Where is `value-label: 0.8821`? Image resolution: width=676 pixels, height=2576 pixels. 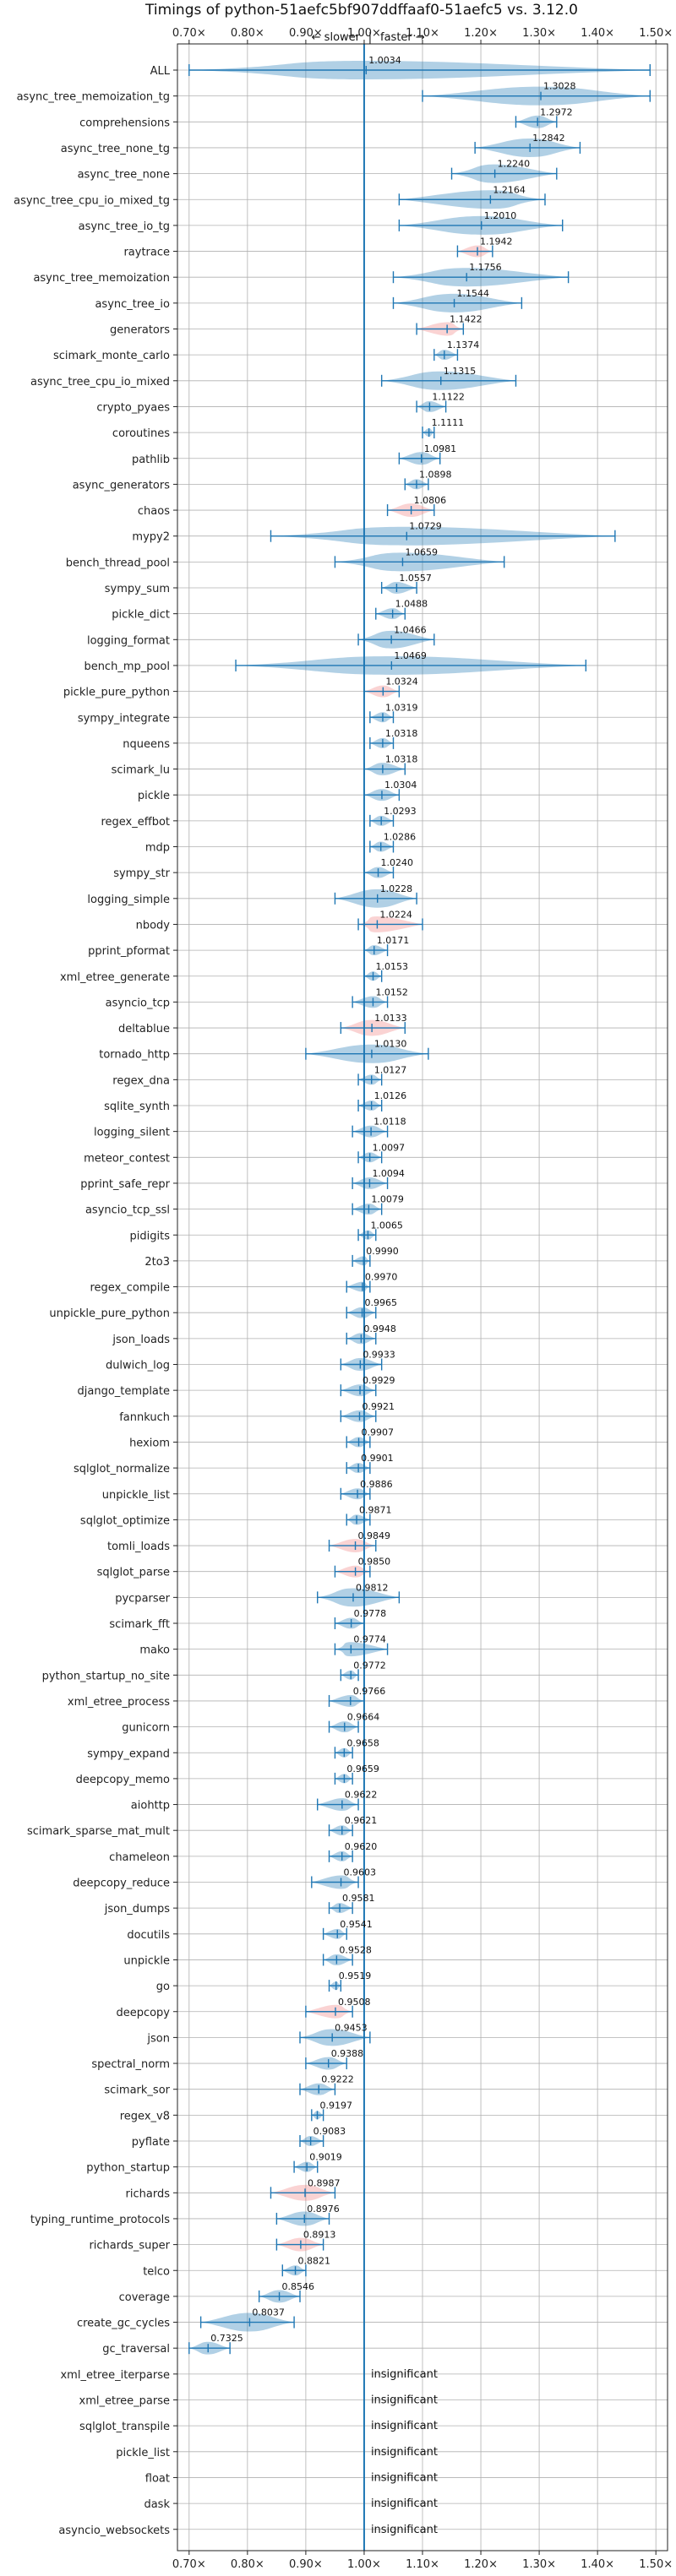 value-label: 0.8821 is located at coordinates (314, 2260).